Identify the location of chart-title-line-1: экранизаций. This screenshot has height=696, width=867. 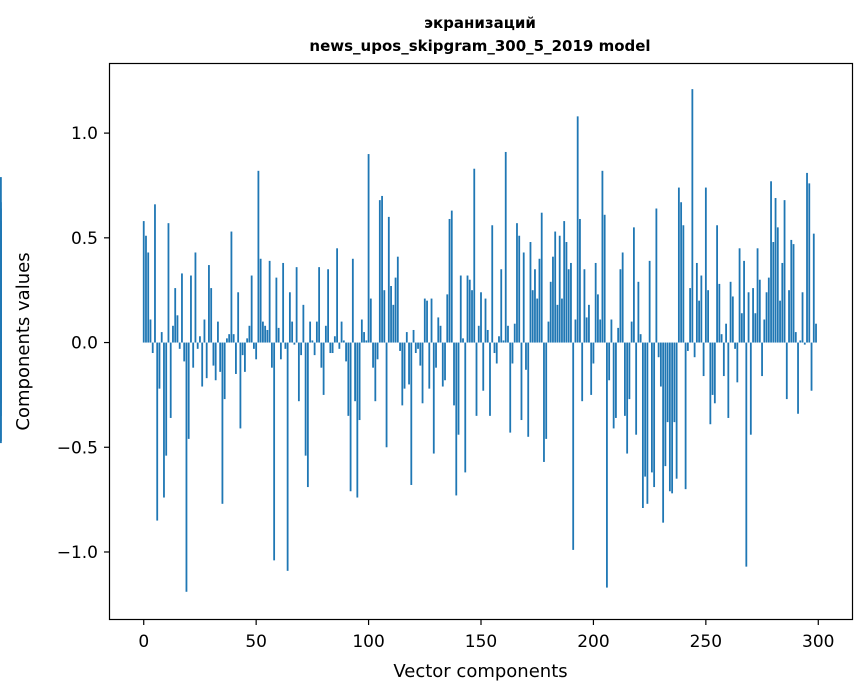
(480, 23).